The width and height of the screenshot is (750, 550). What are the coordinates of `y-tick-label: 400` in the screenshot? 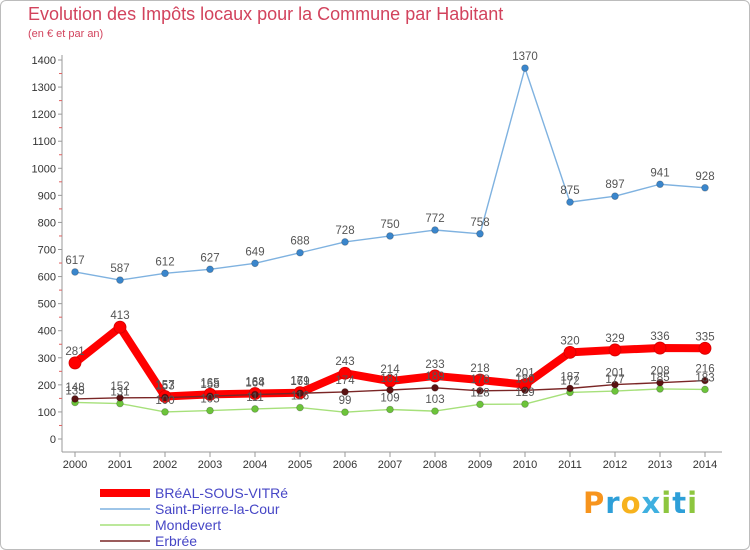 It's located at (47, 332).